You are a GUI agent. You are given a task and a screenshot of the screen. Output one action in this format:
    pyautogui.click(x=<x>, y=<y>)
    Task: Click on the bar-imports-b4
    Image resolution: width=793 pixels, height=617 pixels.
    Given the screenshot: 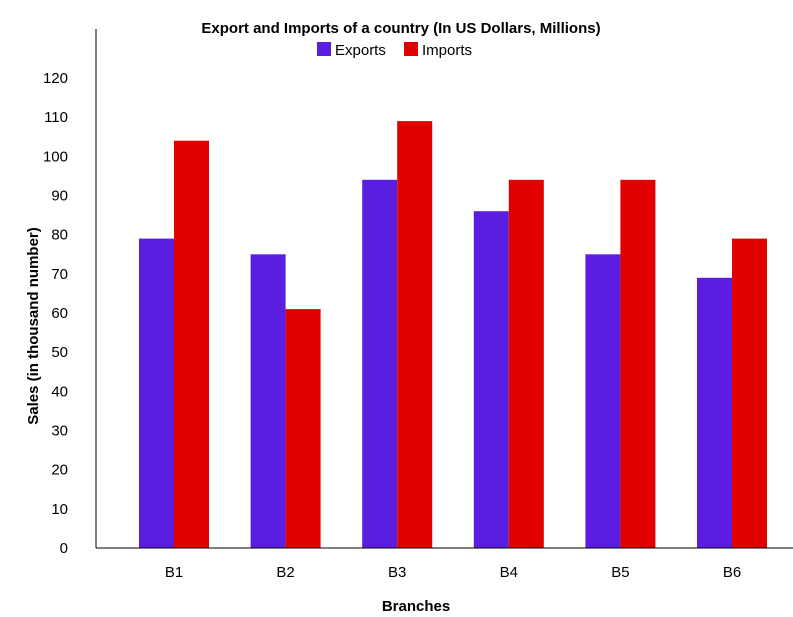 What is the action you would take?
    pyautogui.click(x=526, y=364)
    